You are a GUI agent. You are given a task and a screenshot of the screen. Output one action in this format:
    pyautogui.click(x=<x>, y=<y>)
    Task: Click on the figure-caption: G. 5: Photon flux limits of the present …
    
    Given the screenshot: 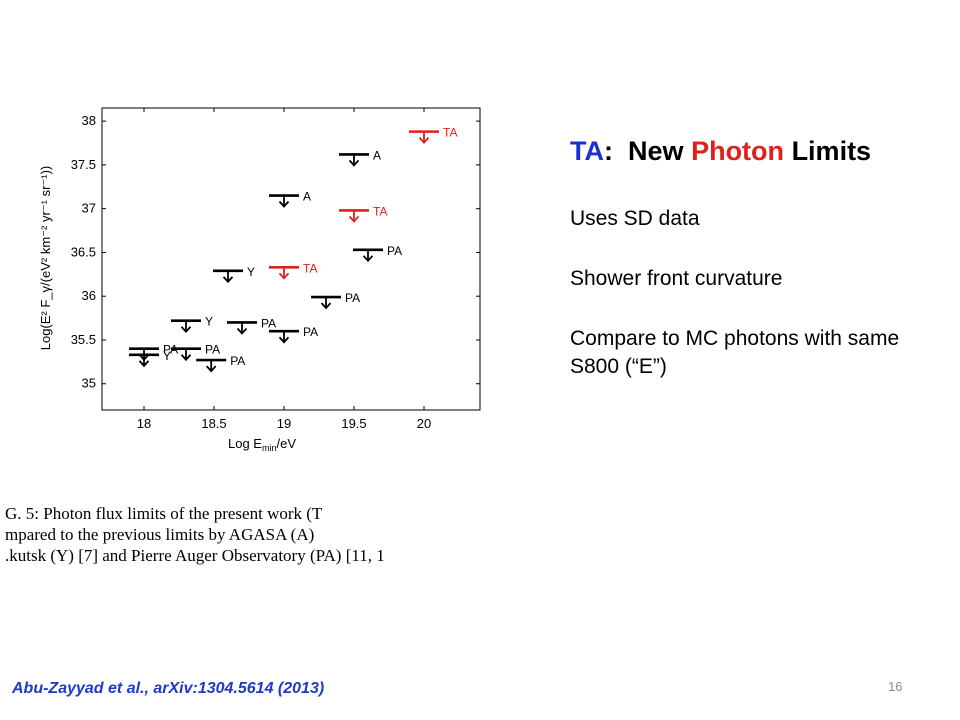 What is the action you would take?
    pyautogui.click(x=244, y=534)
    